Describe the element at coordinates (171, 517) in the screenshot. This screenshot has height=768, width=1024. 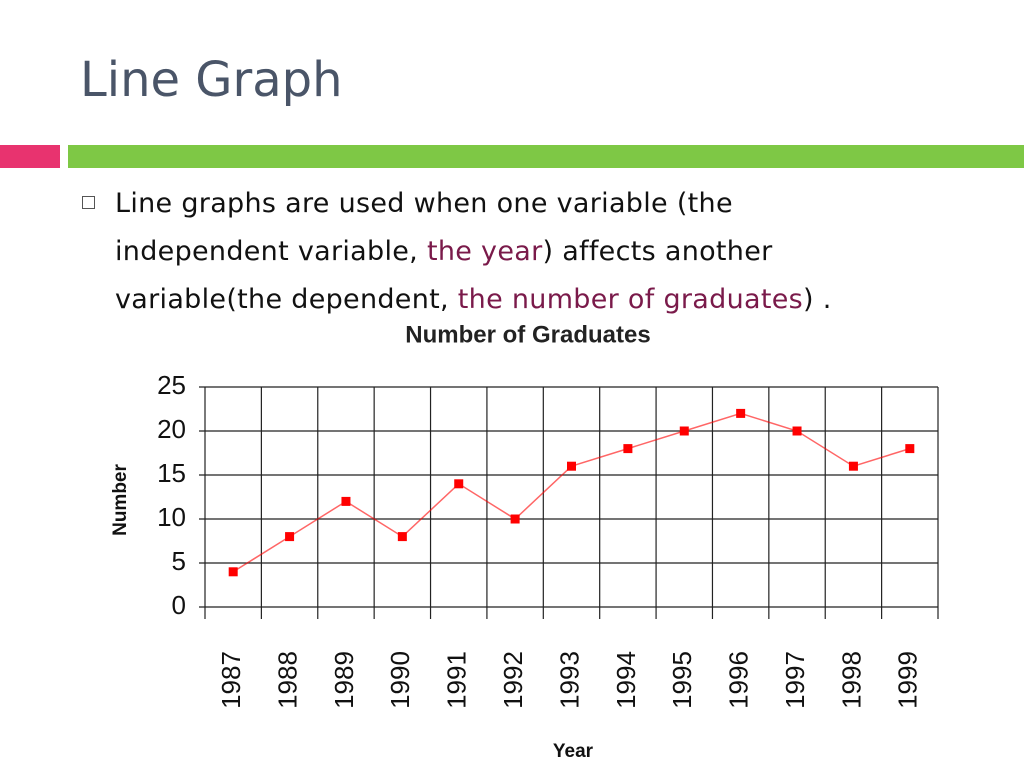
I see `y-tick-label: 10` at that location.